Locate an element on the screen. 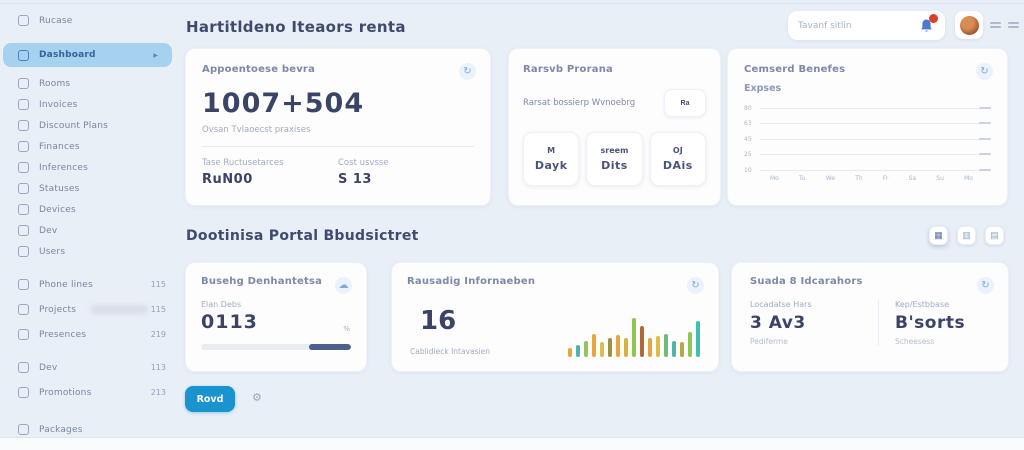 This screenshot has height=450, width=1024. benefits-subtitle: Expses is located at coordinates (763, 88).